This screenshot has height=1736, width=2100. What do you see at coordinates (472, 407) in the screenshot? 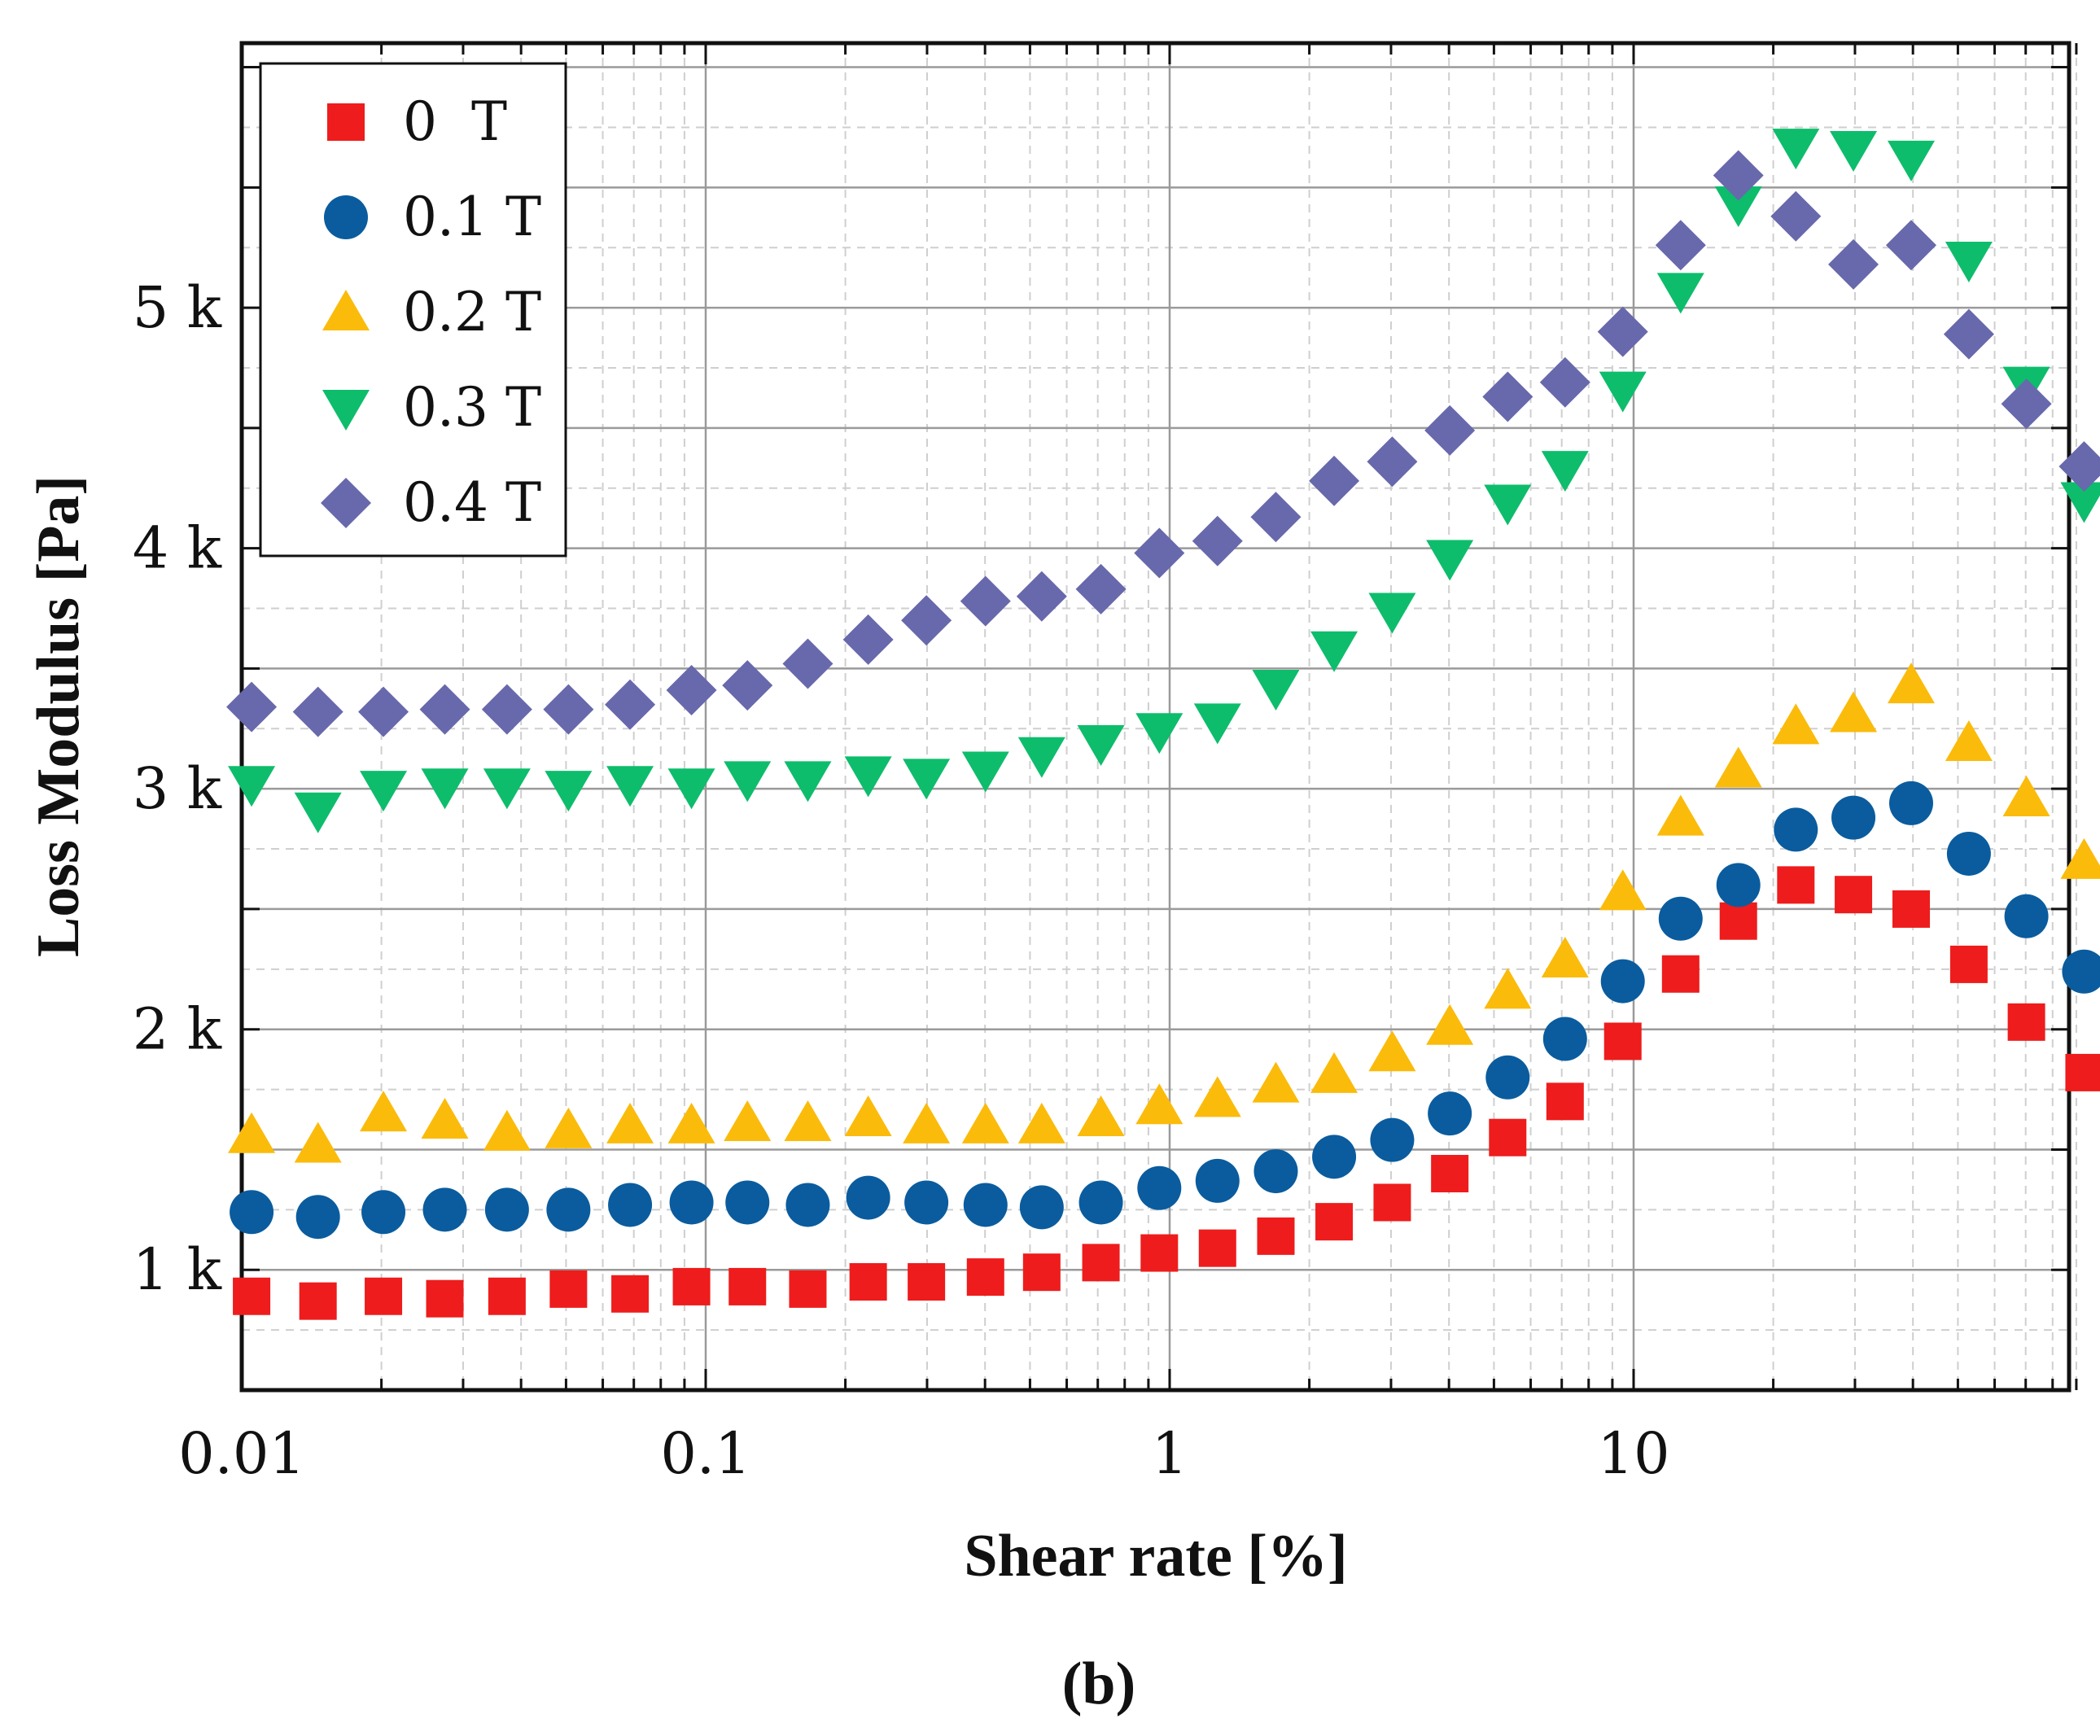
I see `legend-label: 0.3 T` at bounding box center [472, 407].